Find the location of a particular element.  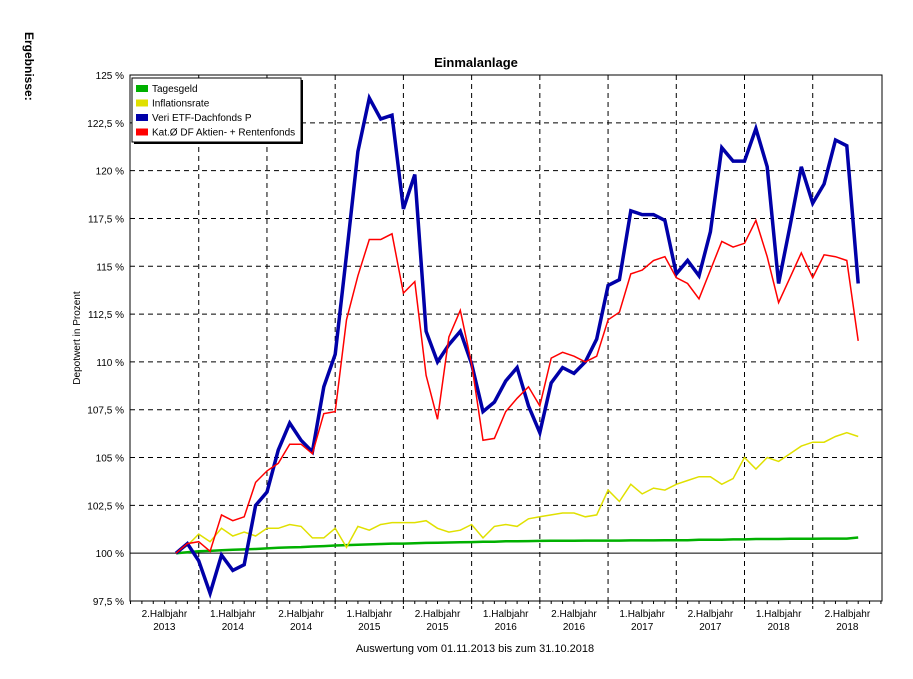

chart-title: Einmalanlage is located at coordinates (476, 62).